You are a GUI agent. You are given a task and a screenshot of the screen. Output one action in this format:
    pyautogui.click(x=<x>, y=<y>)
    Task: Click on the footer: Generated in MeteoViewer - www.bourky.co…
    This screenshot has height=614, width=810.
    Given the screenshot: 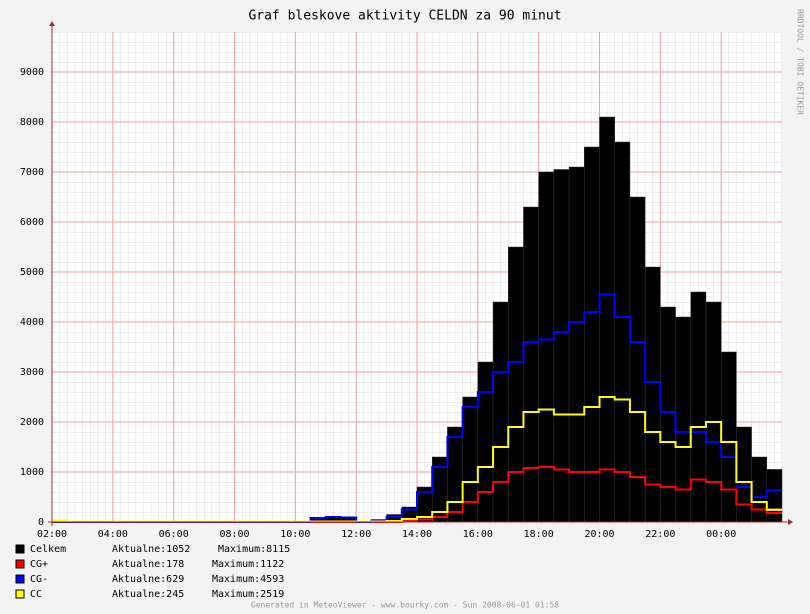 What is the action you would take?
    pyautogui.click(x=405, y=605)
    